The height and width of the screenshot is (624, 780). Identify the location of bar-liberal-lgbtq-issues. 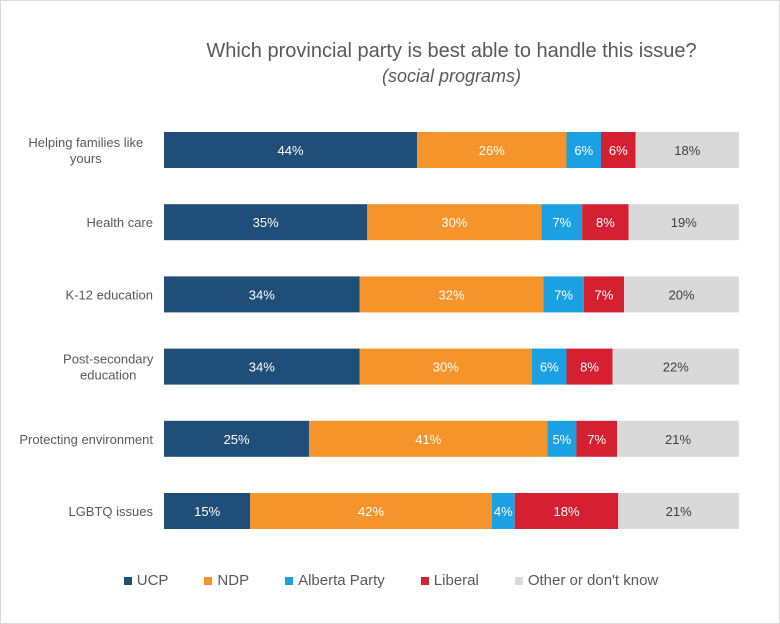
(566, 511).